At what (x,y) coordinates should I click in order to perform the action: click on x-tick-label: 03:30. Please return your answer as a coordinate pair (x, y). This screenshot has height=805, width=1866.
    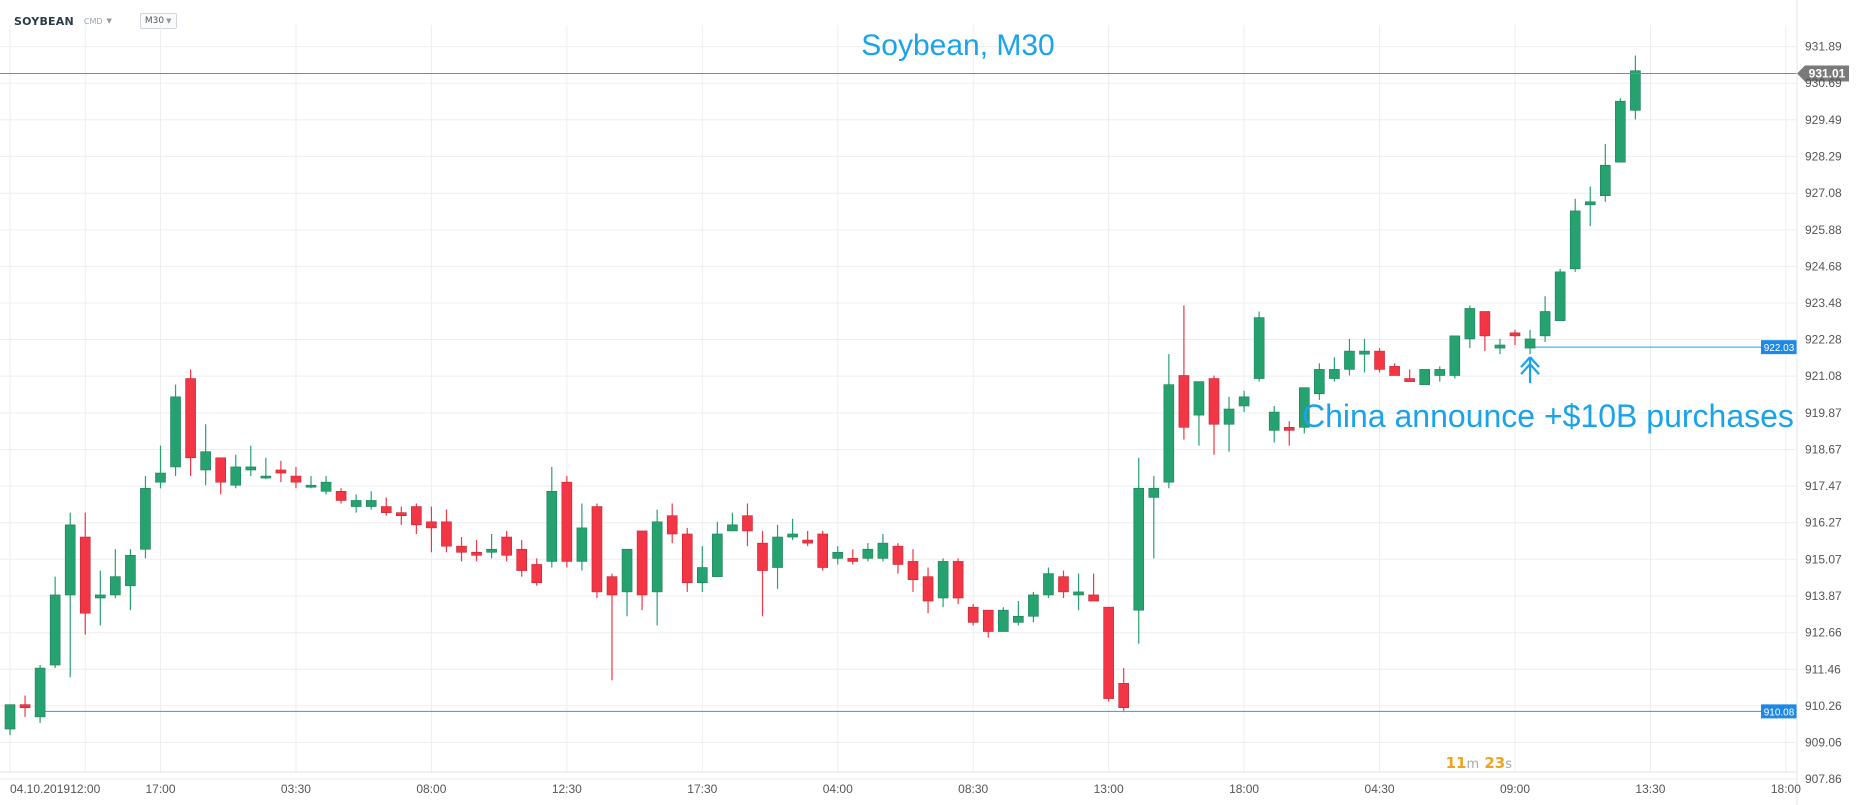
    Looking at the image, I should click on (296, 789).